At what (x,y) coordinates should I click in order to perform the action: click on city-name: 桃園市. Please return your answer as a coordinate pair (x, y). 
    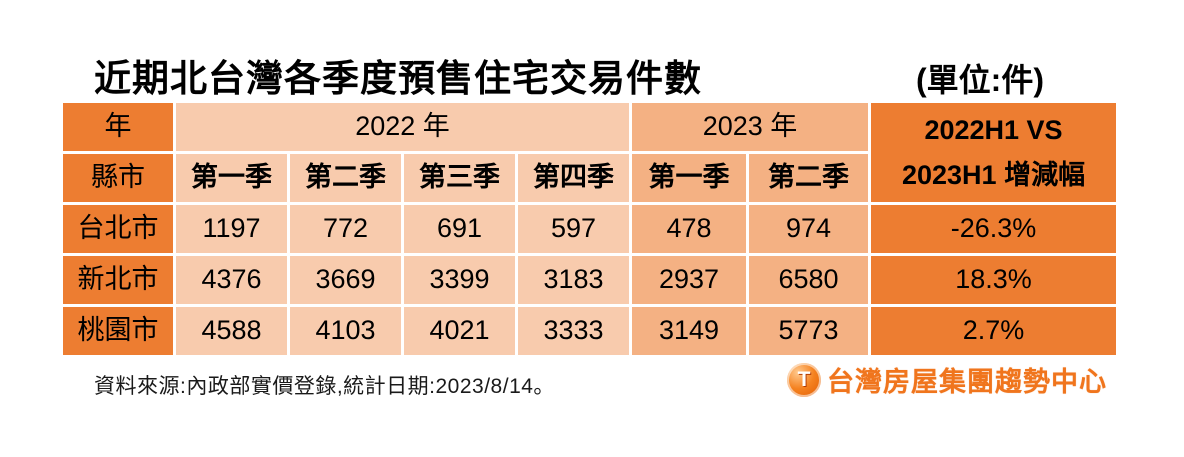
    Looking at the image, I should click on (118, 331).